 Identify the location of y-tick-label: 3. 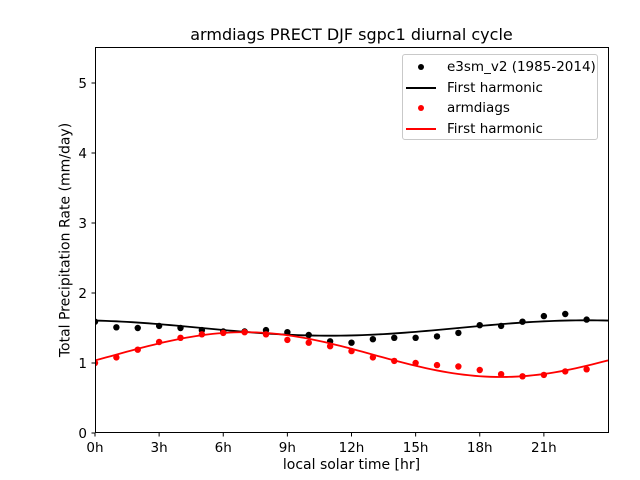
(82, 224).